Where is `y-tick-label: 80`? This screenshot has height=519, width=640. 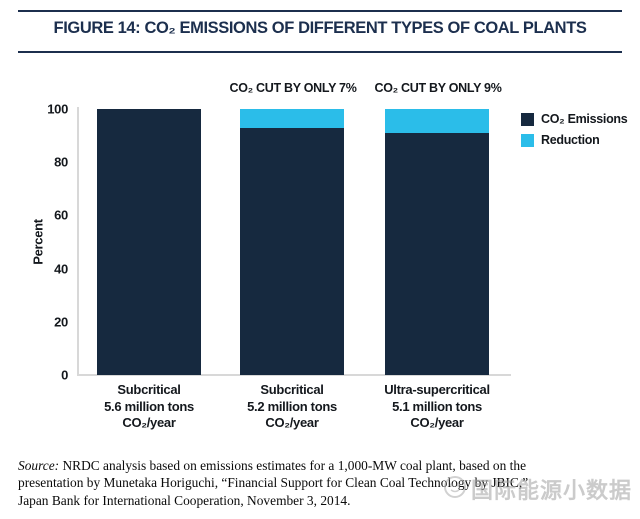 y-tick-label: 80 is located at coordinates (61, 162).